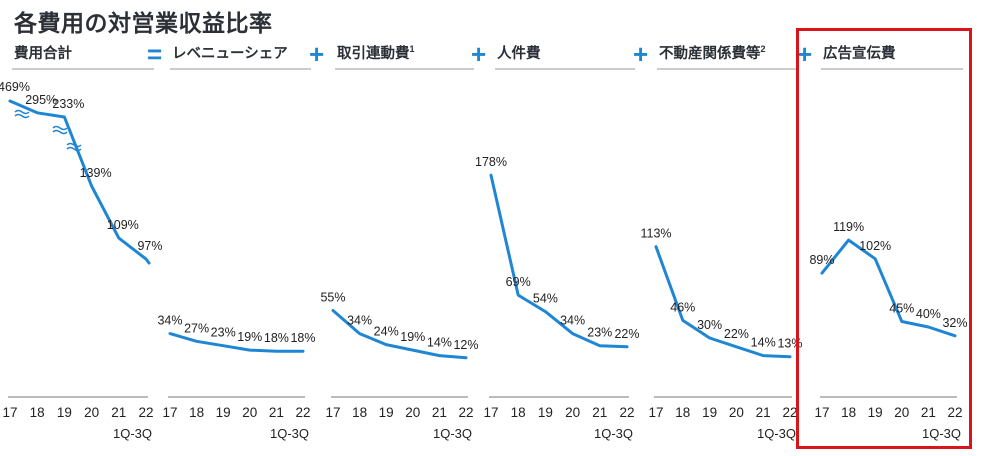 This screenshot has height=456, width=982. I want to click on panel-title: 費用合計, so click(43, 53).